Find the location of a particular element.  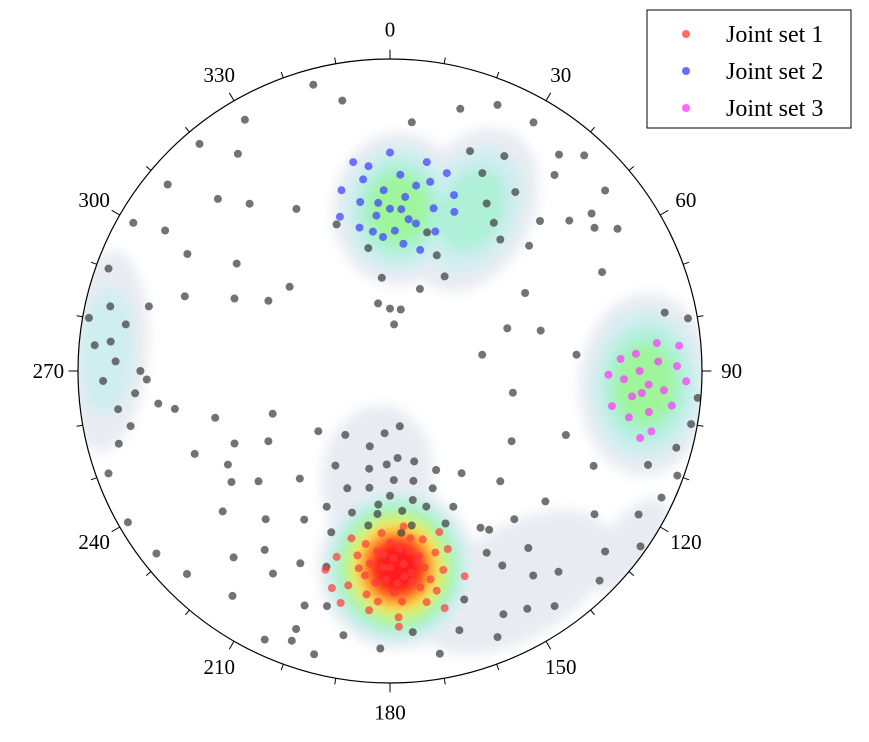

azimuth-label: 120 is located at coordinates (686, 542).